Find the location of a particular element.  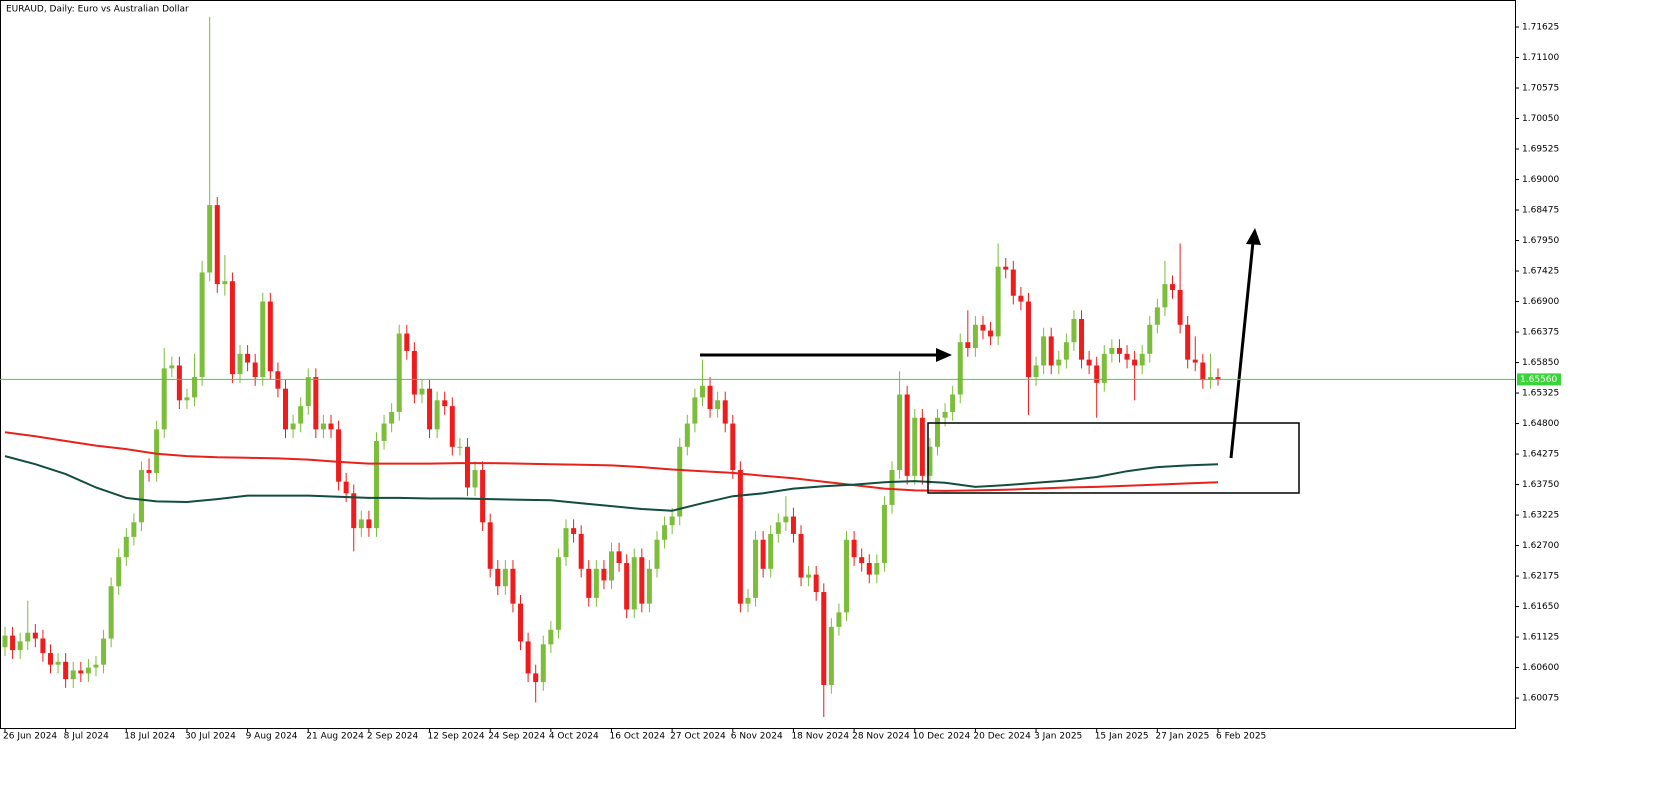

y-tick-label: 1.65325 is located at coordinates (1540, 394).